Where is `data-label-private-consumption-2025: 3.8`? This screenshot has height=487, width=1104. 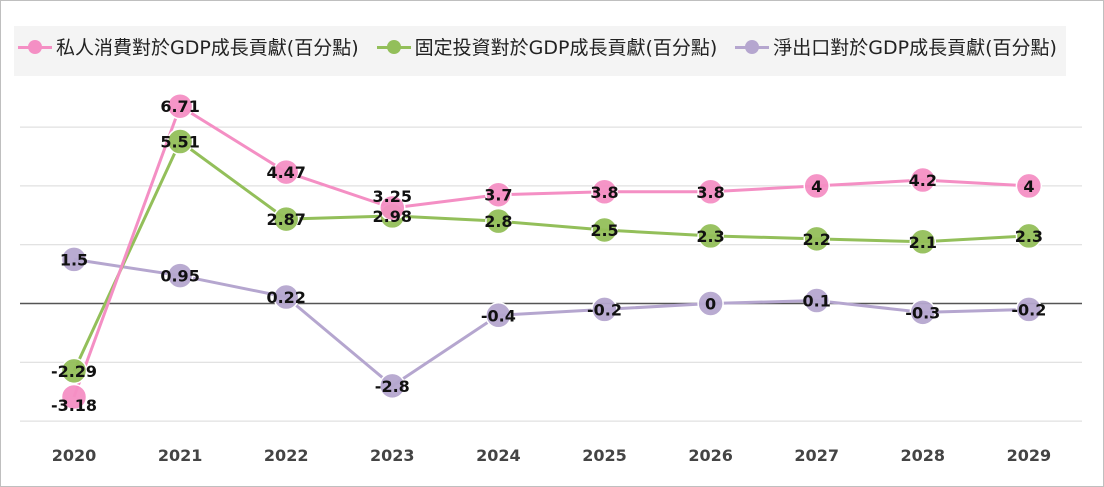 data-label-private-consumption-2025: 3.8 is located at coordinates (604, 192).